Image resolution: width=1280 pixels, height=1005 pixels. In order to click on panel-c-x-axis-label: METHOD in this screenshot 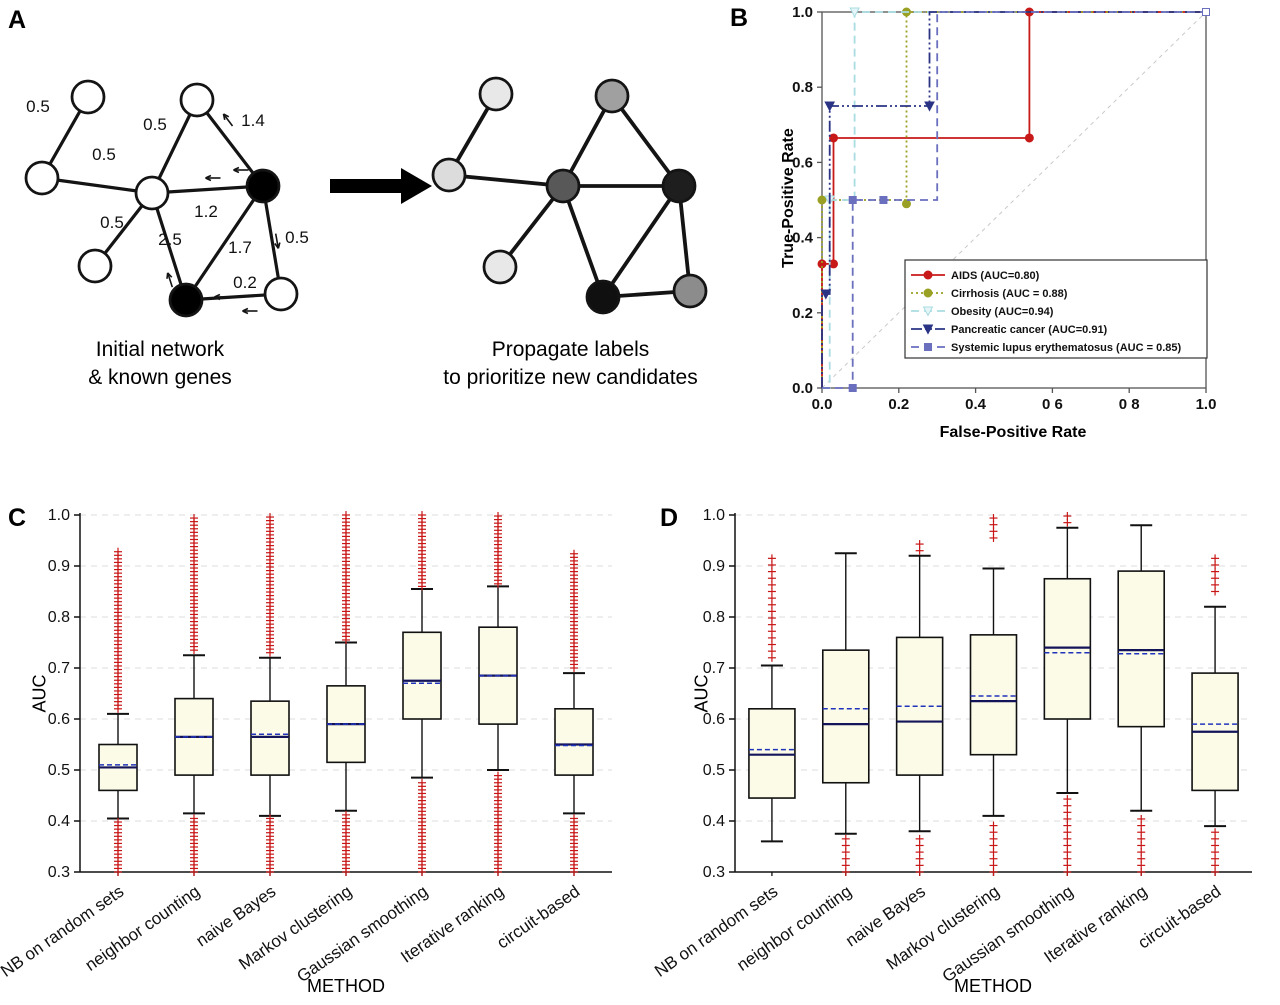, I will do `click(346, 986)`.